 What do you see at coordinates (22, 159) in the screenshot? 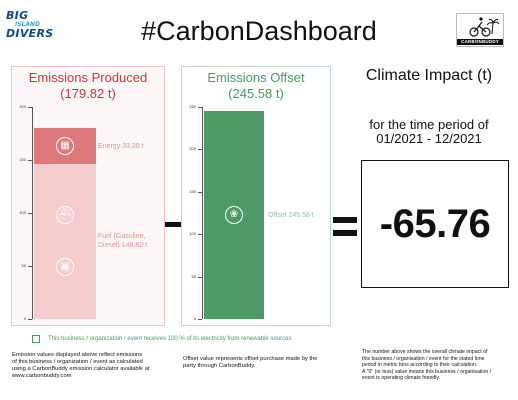
I see `produced-axis-tick-label: 150` at bounding box center [22, 159].